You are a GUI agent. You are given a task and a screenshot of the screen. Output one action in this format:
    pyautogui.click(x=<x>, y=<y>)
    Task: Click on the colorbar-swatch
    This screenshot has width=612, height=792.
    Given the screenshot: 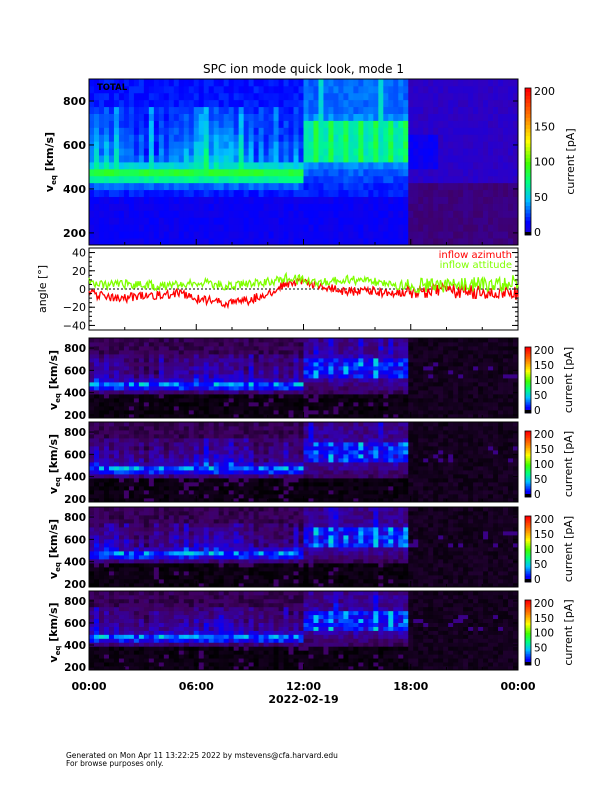 What is the action you would take?
    pyautogui.click(x=528, y=148)
    